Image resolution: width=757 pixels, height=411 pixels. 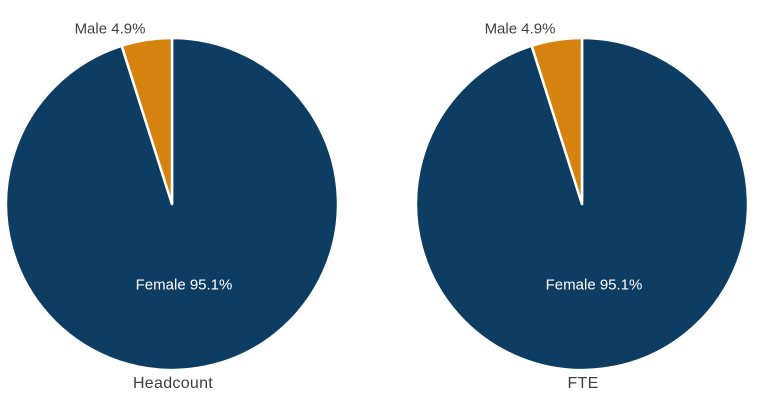 I want to click on chart-title-headcount: Headcount, so click(x=173, y=383).